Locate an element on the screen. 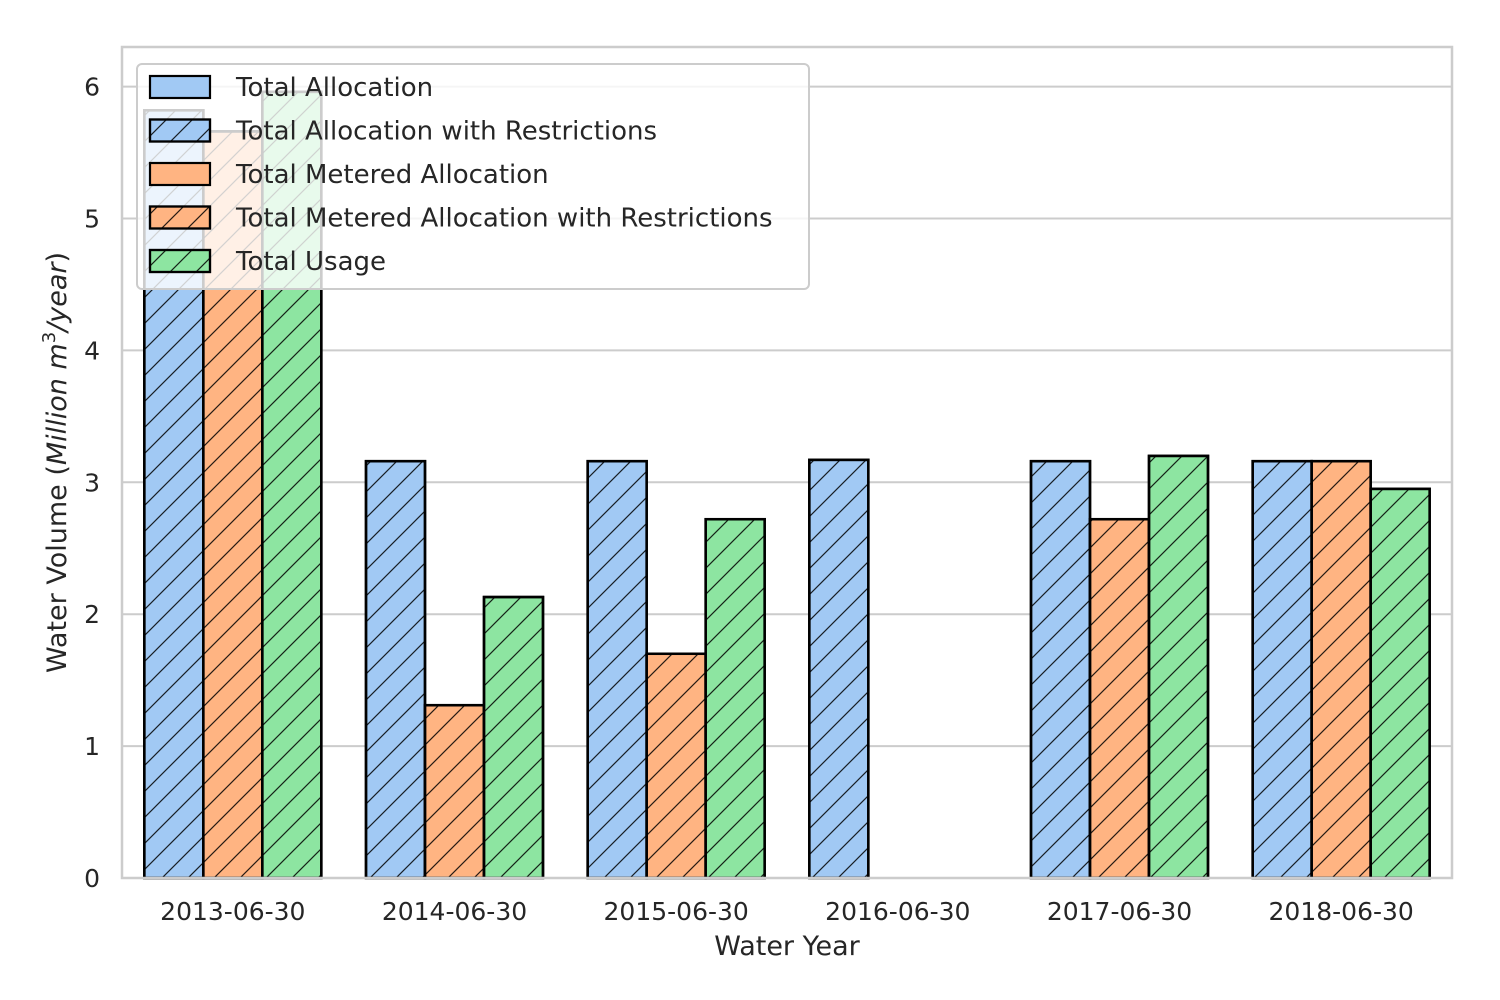  y-tick-label: 4 is located at coordinates (92, 350).